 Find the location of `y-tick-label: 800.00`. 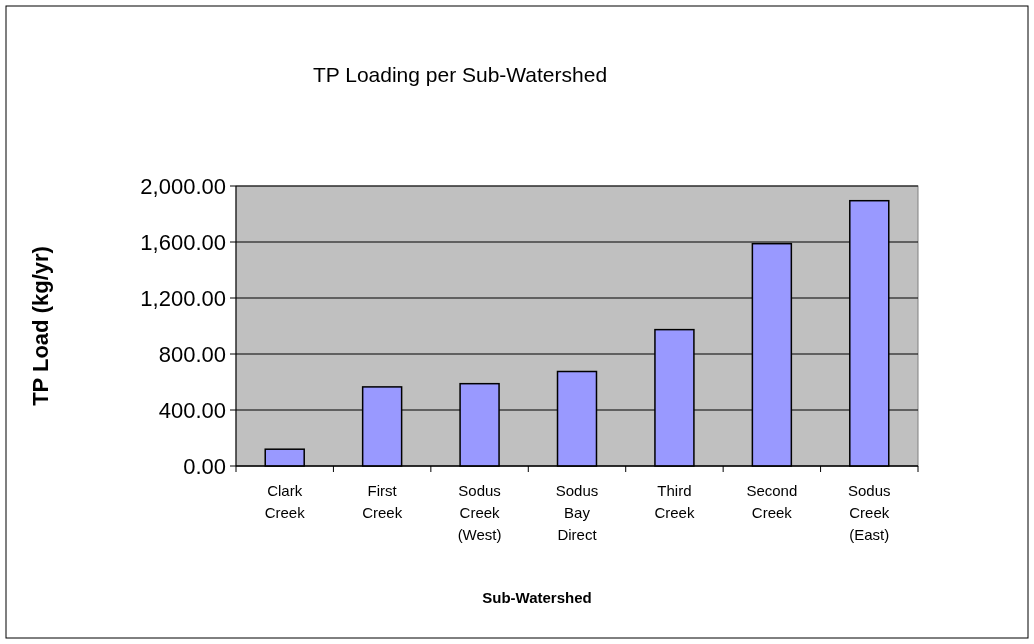

y-tick-label: 800.00 is located at coordinates (192, 354).